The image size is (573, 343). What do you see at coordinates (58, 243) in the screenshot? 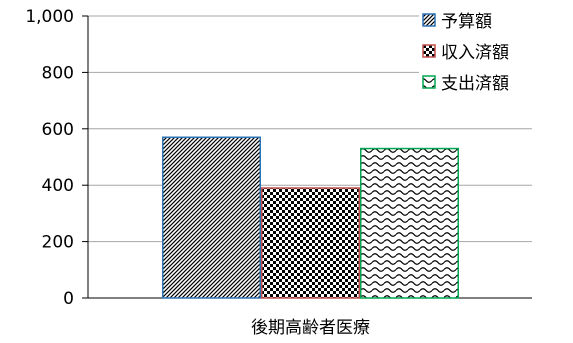
I see `y-tick-label: 200` at bounding box center [58, 243].